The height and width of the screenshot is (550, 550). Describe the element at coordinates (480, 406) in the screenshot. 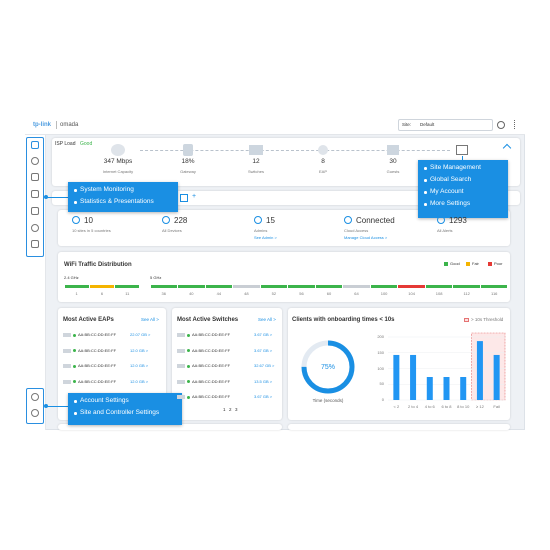

I see `x-tick-label: ≥ 12` at that location.